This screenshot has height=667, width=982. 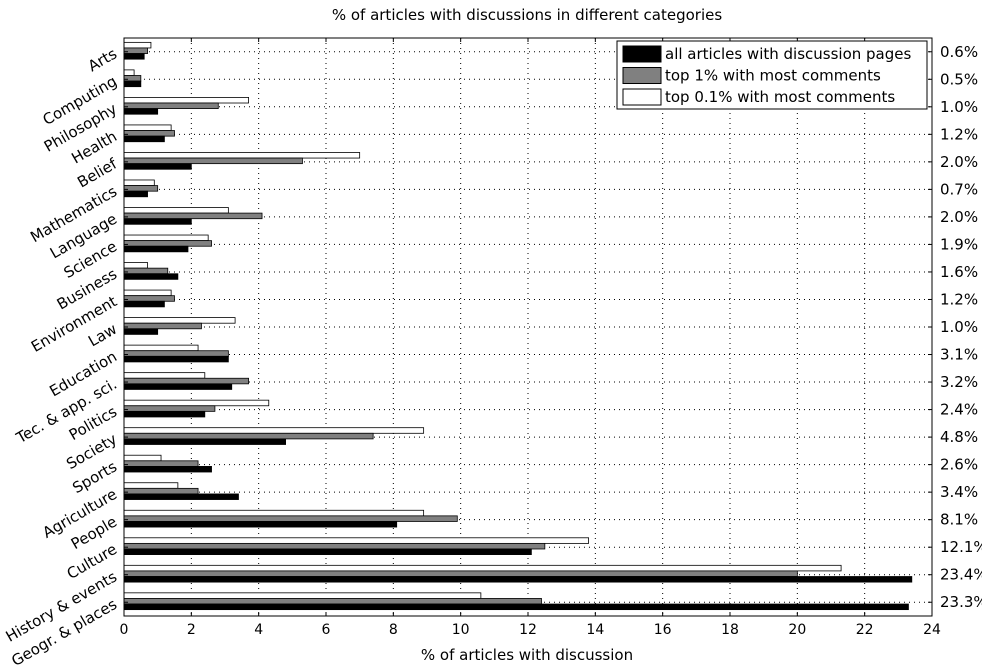 What do you see at coordinates (959, 437) in the screenshot?
I see `right-axis-label: 4.8%` at bounding box center [959, 437].